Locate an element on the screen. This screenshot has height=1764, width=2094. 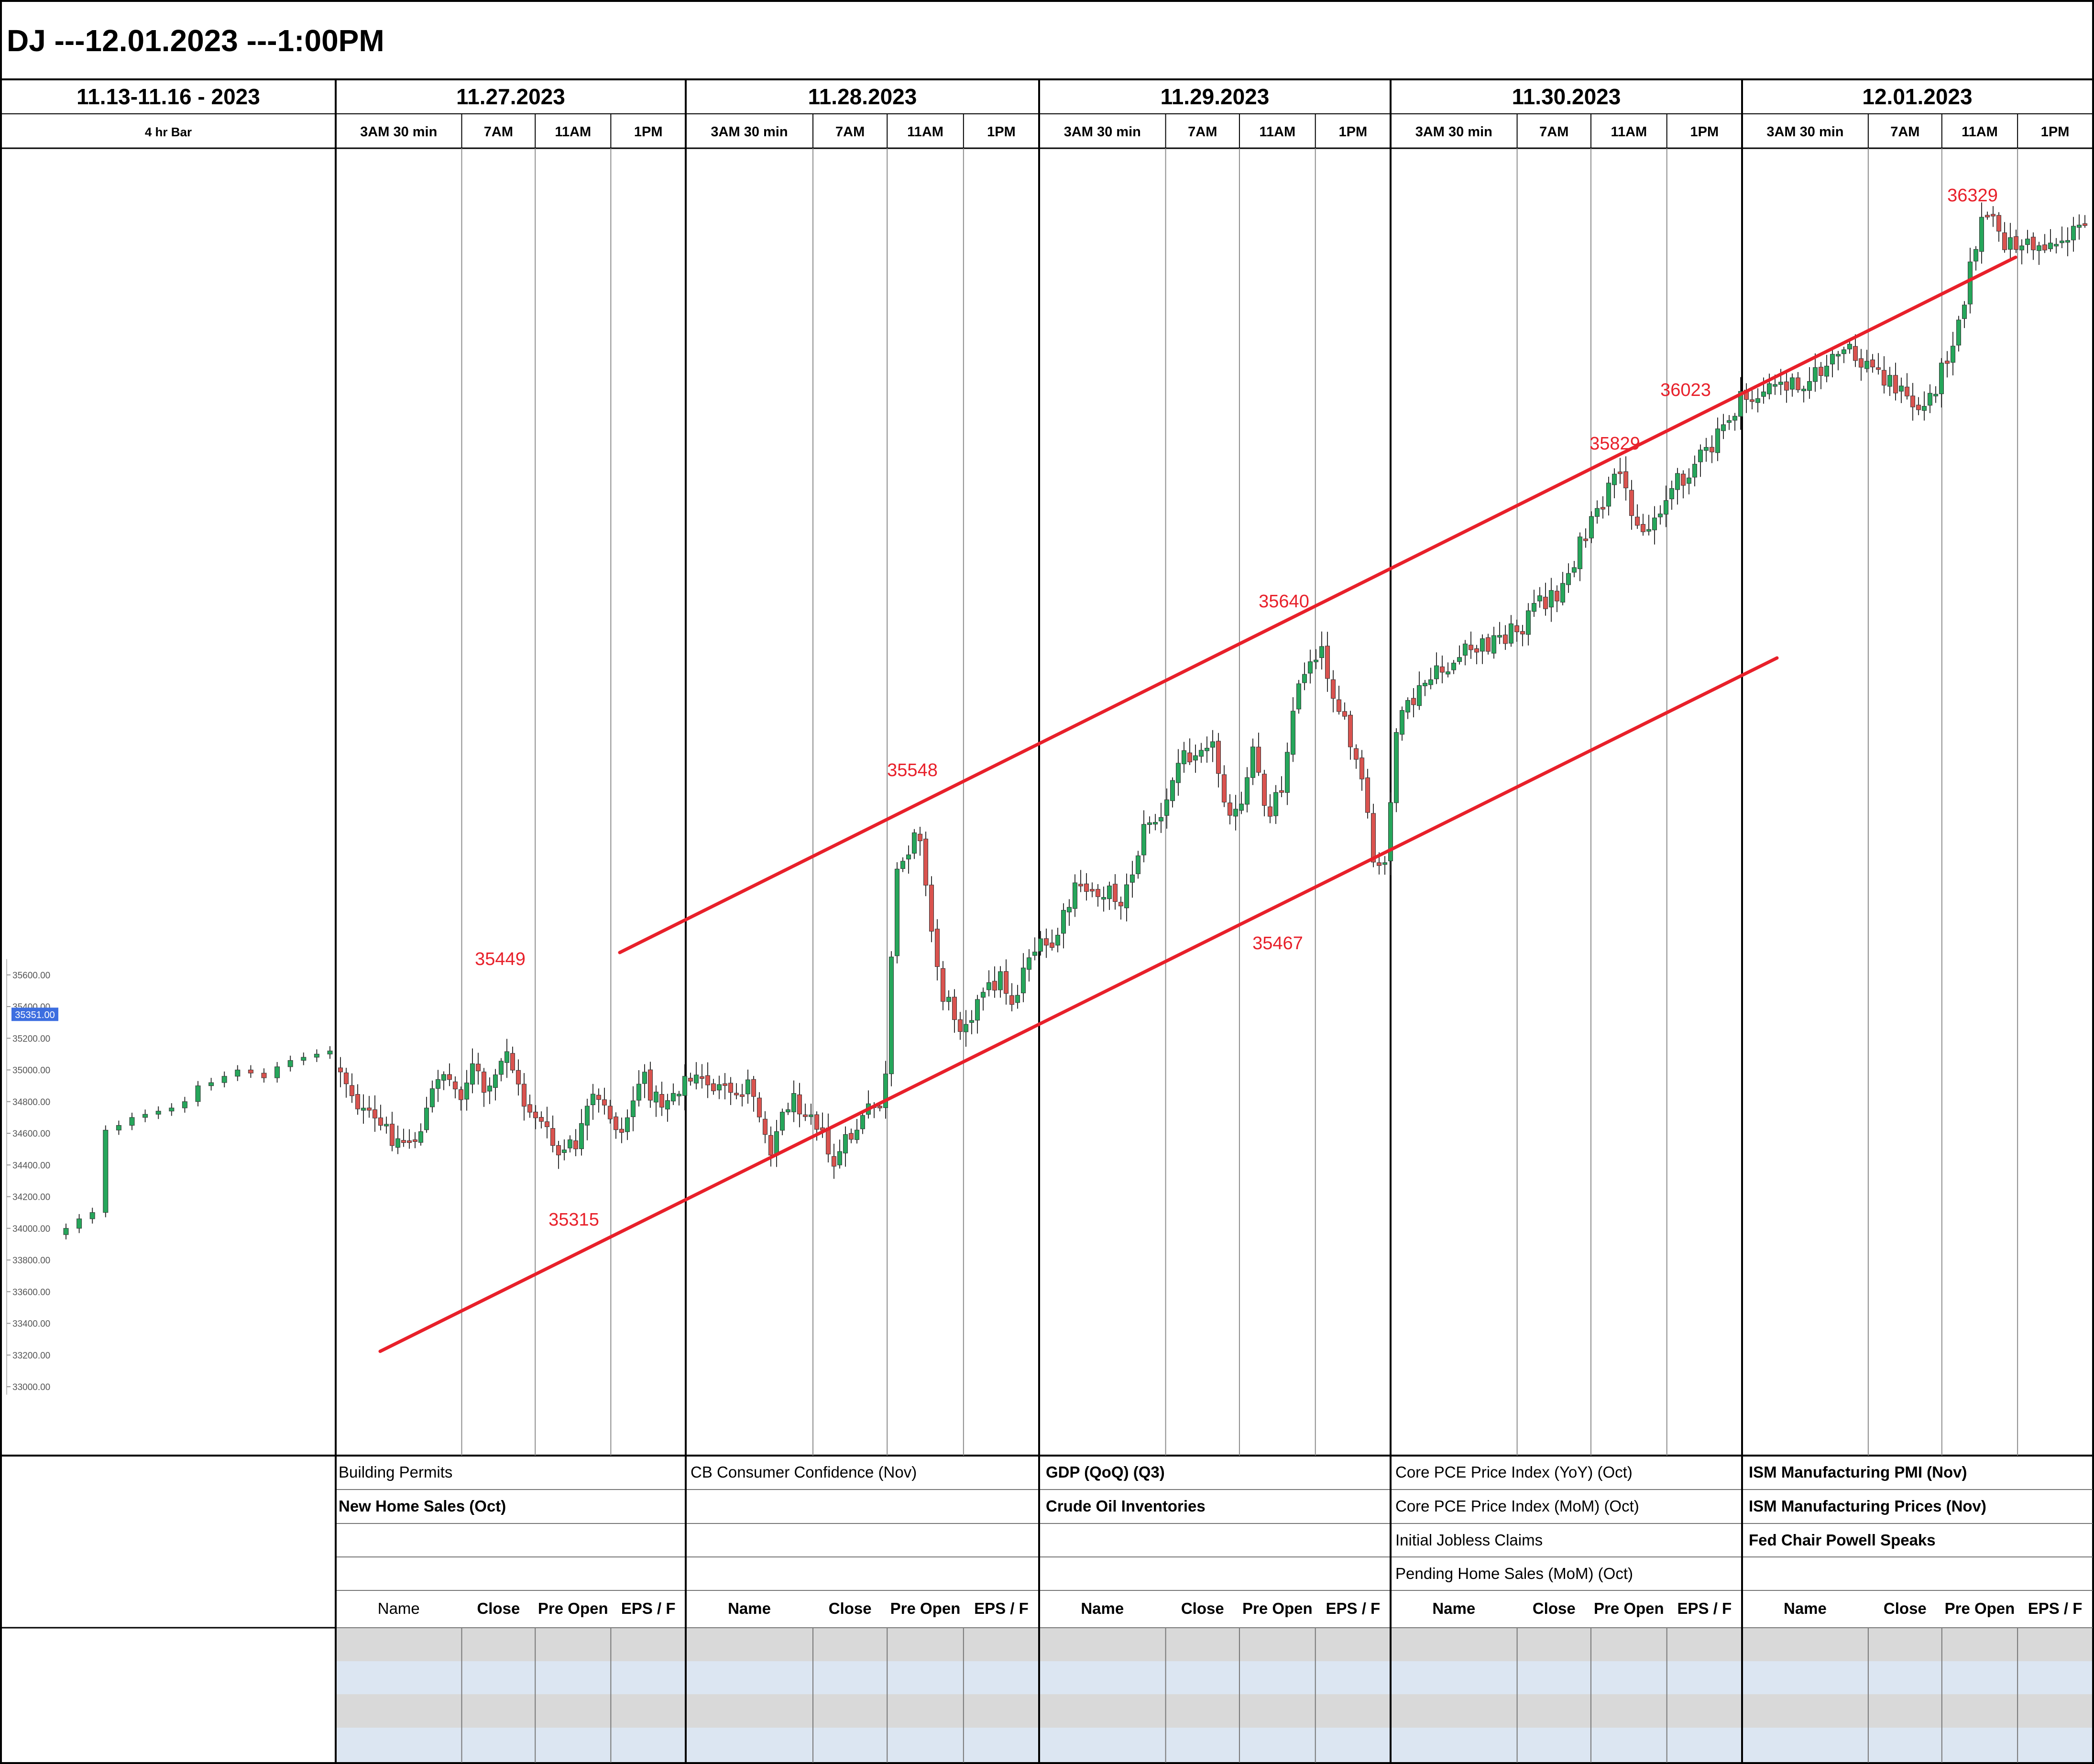
subheader-label: 1PM is located at coordinates (1704, 132).